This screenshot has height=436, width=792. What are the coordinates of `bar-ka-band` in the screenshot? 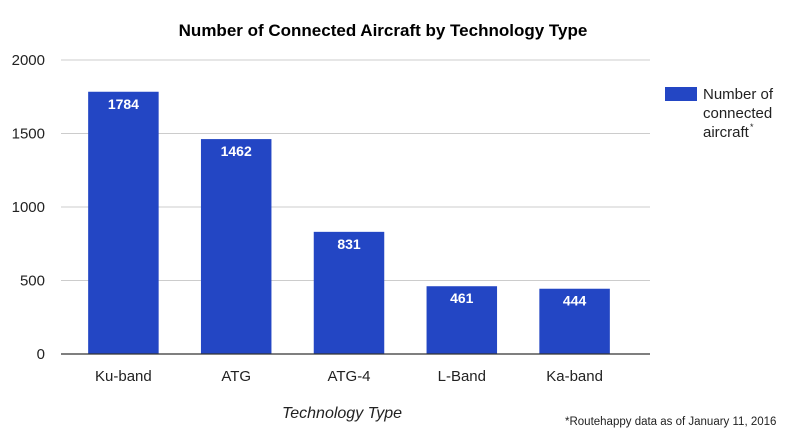 It's located at (574, 321).